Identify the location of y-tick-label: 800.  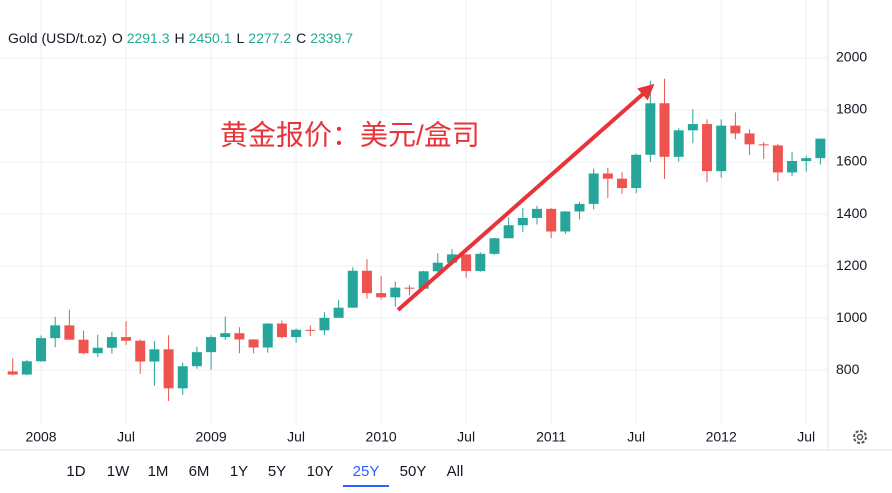
(848, 369).